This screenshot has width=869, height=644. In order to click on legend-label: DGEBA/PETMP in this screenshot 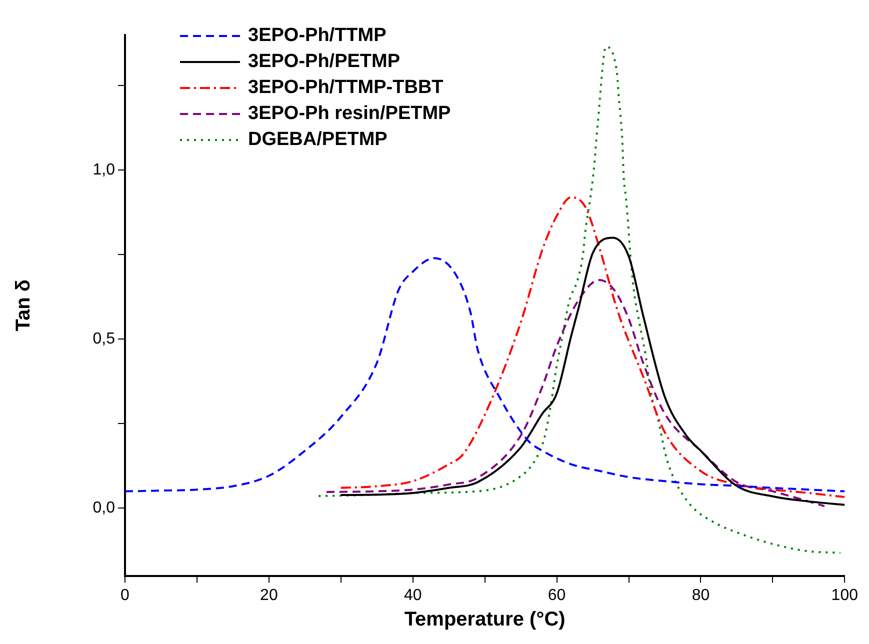, I will do `click(318, 139)`.